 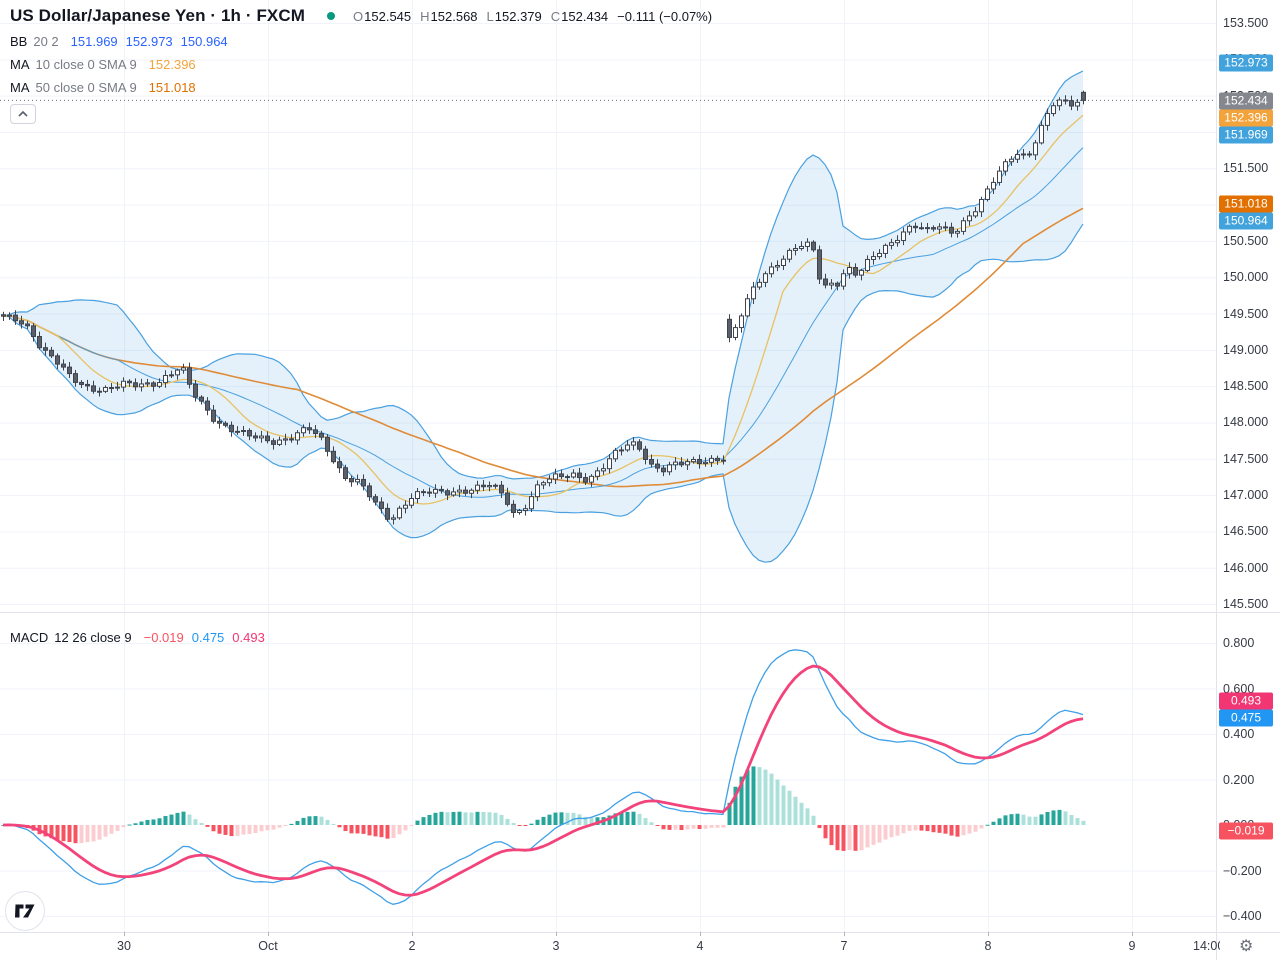 What do you see at coordinates (23, 114) in the screenshot?
I see `legend-collapse-button` at bounding box center [23, 114].